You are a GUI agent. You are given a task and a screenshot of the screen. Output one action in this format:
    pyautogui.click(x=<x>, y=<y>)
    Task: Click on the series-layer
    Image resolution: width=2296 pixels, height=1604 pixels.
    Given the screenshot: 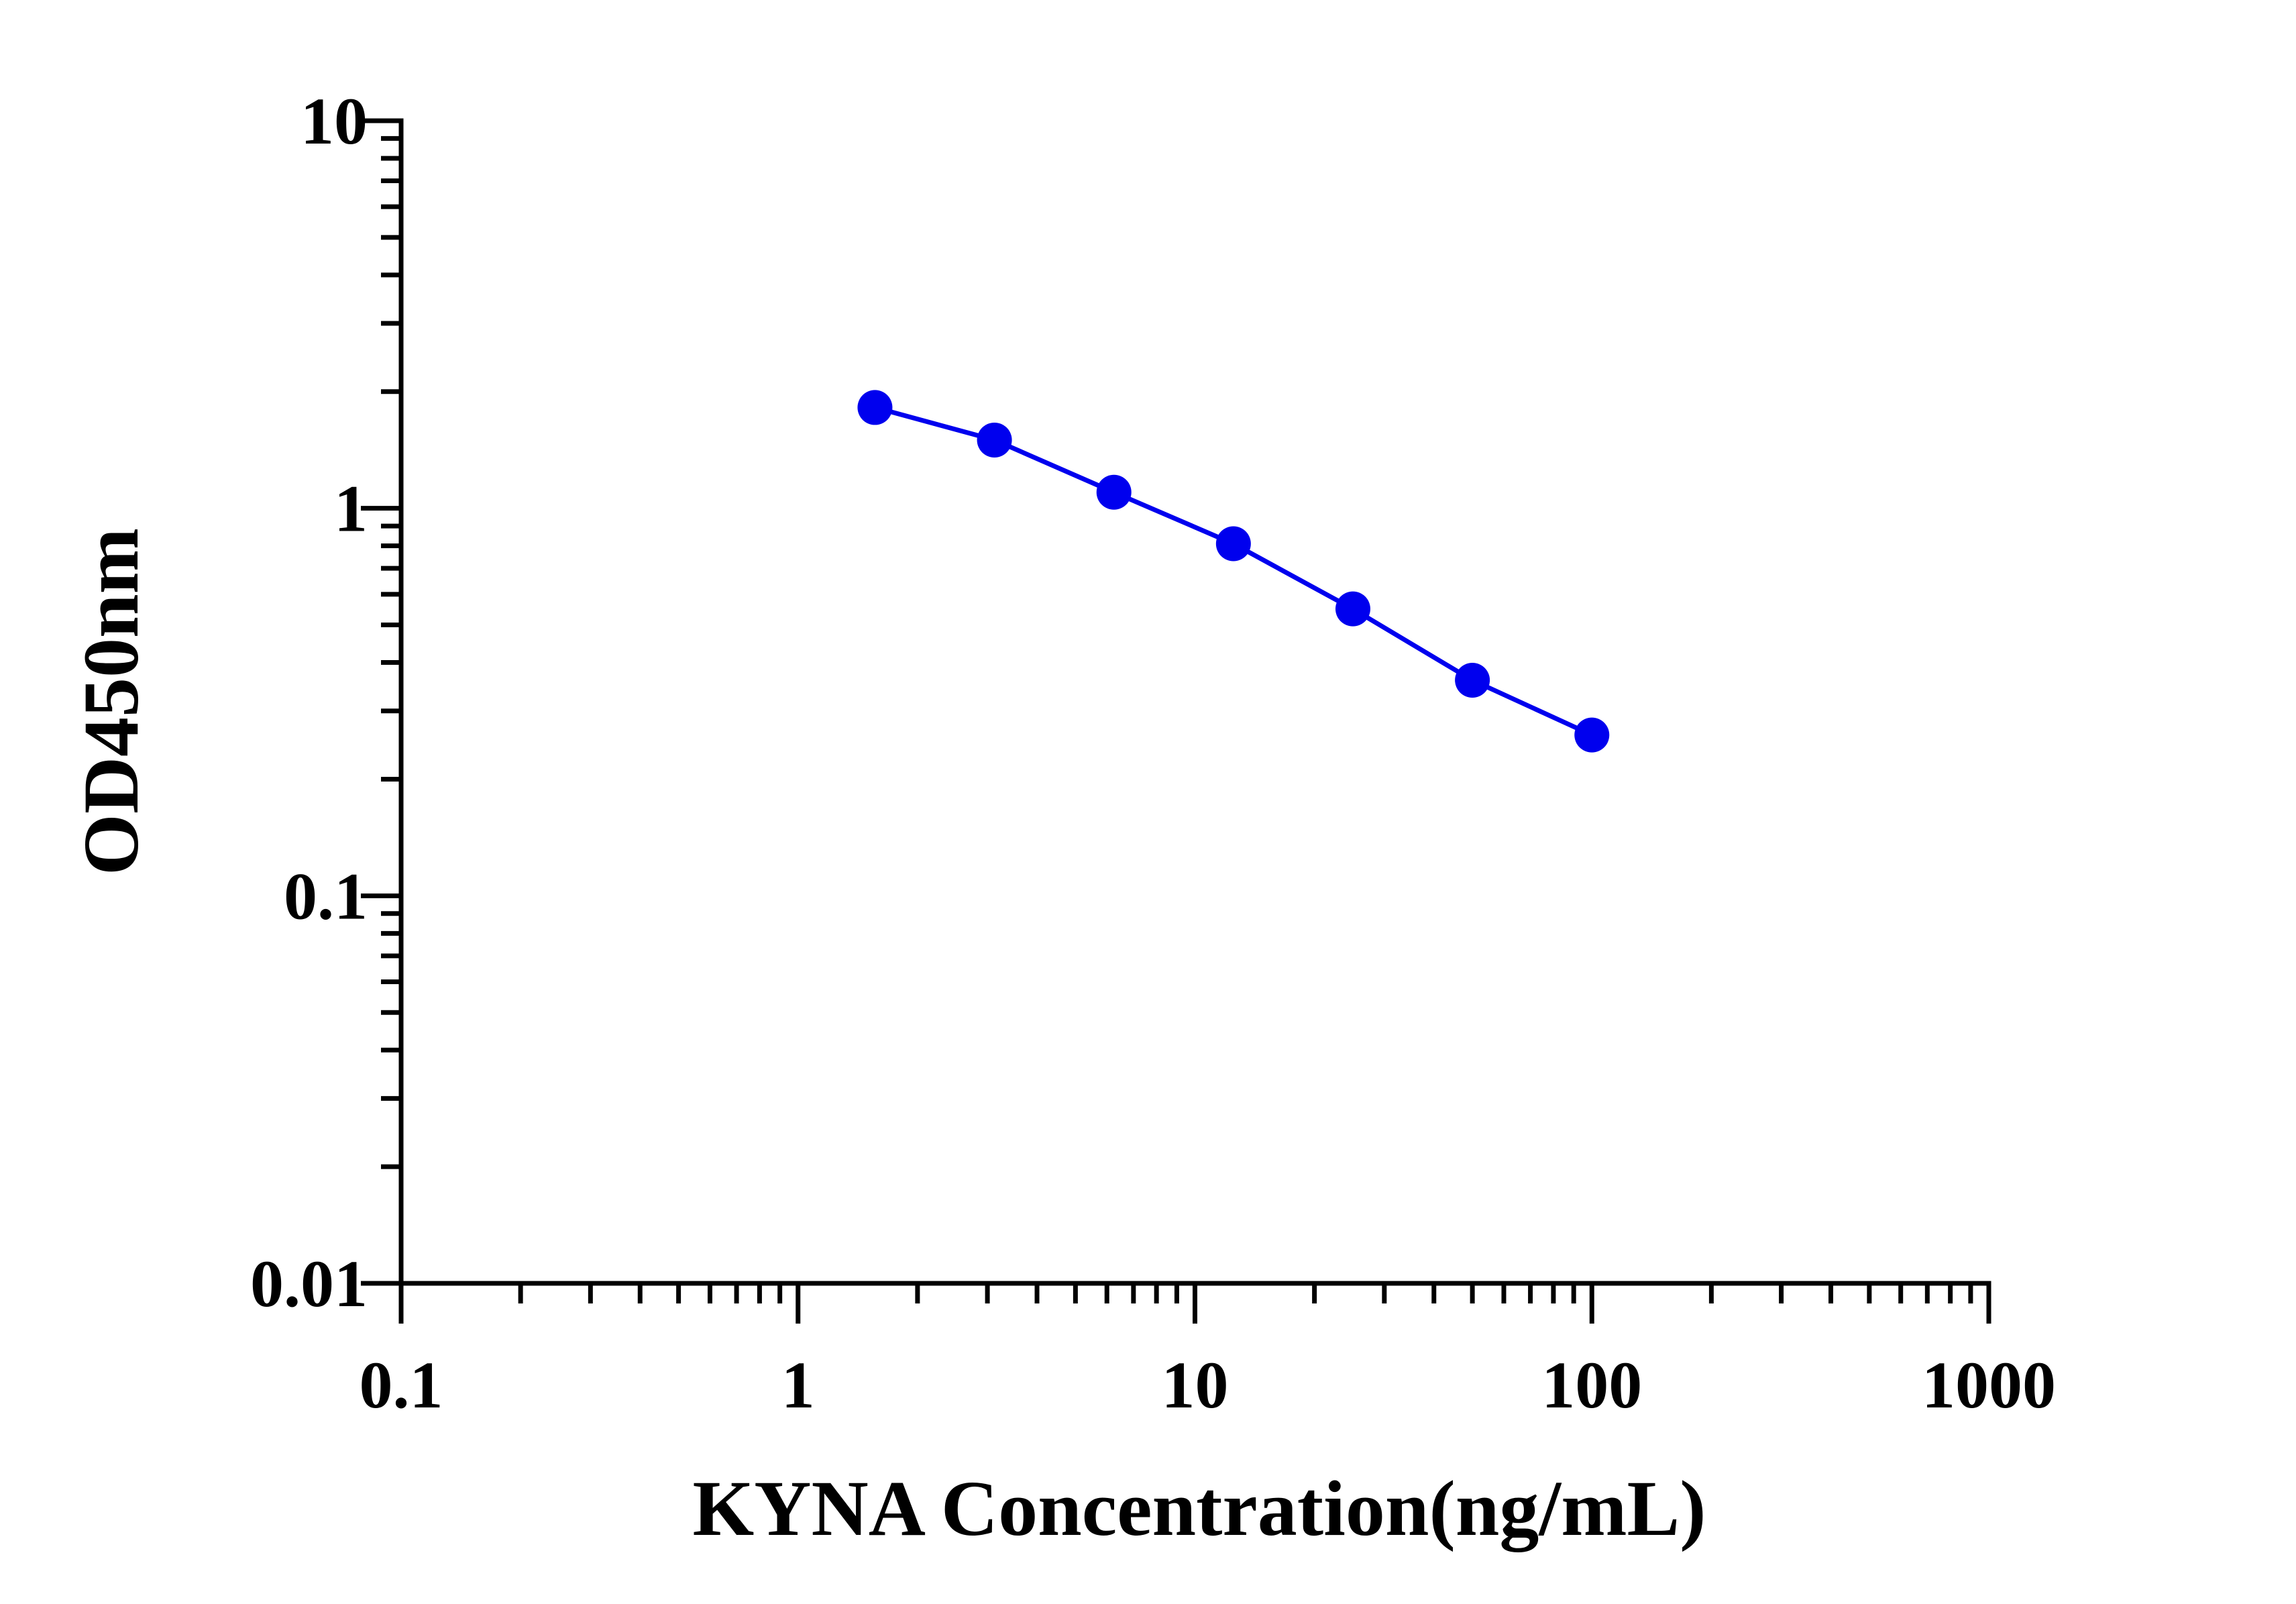 What is the action you would take?
    pyautogui.click(x=1233, y=571)
    